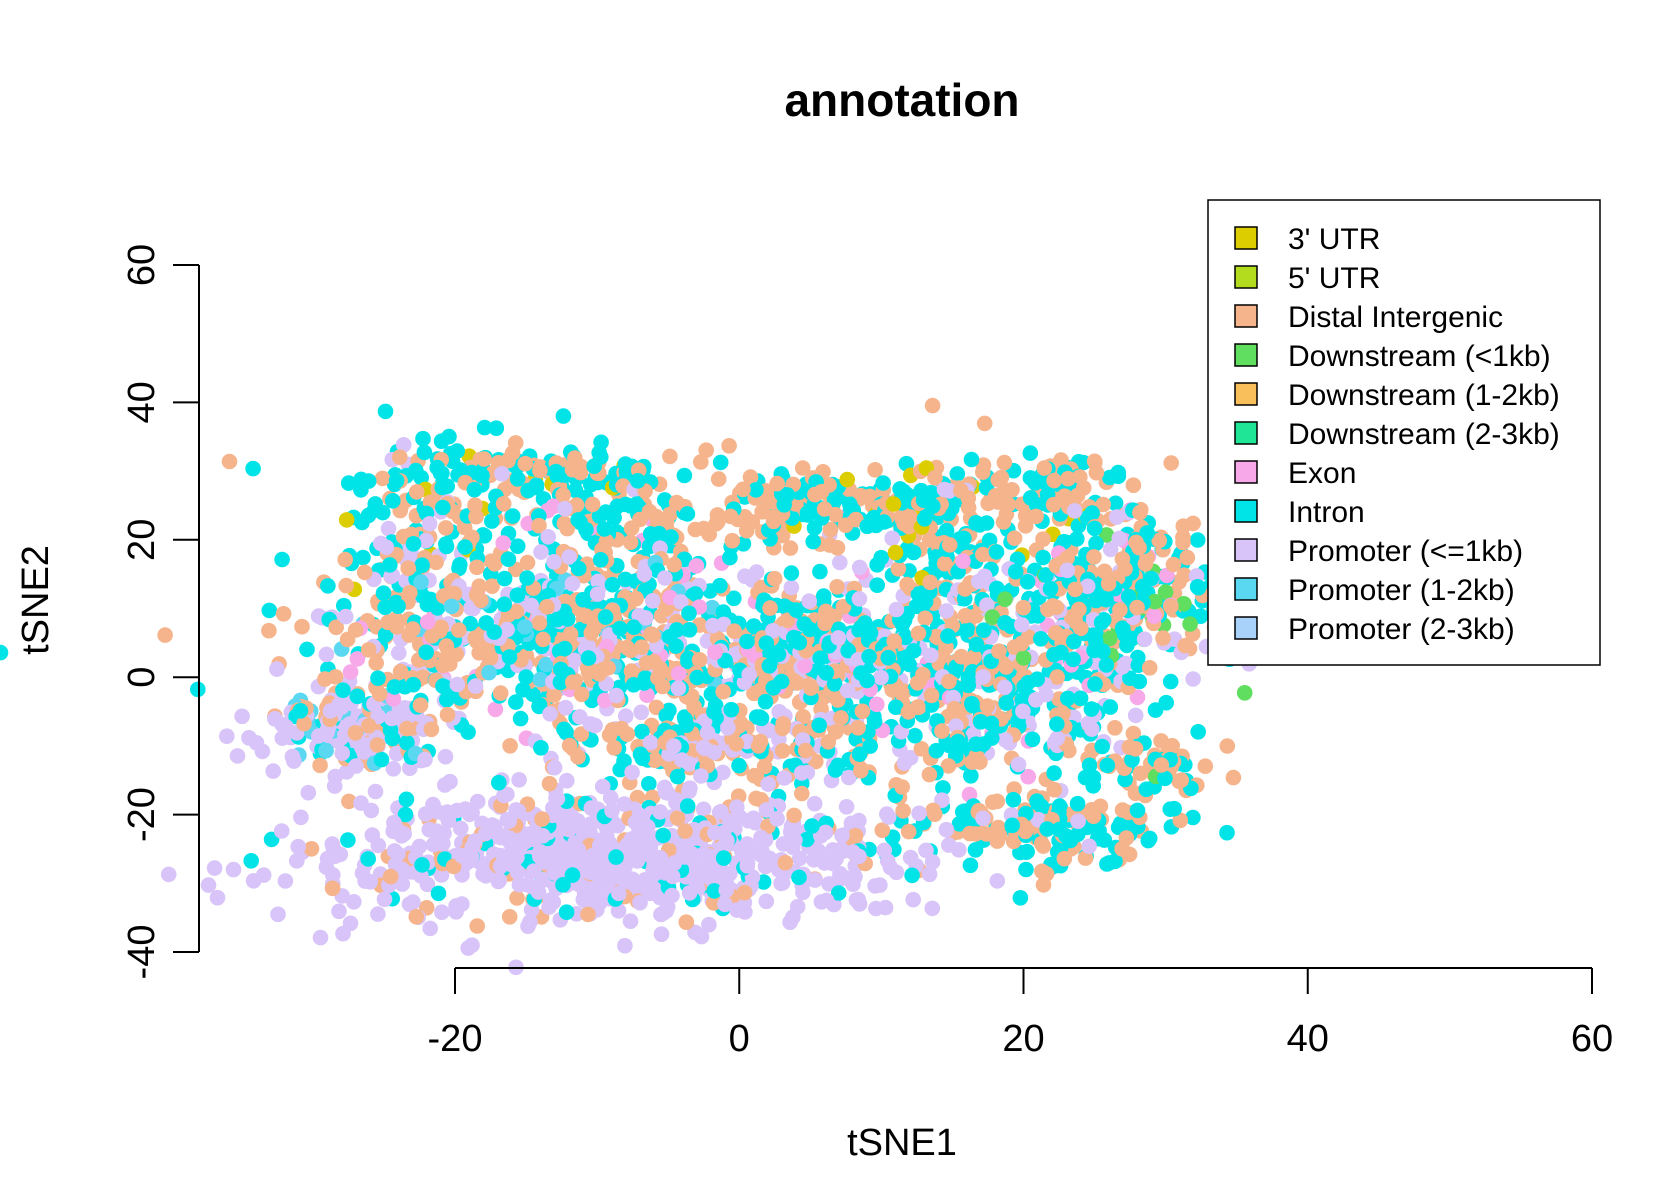 The width and height of the screenshot is (1680, 1200). What do you see at coordinates (1592, 1039) in the screenshot?
I see `x-tick-label: 60` at bounding box center [1592, 1039].